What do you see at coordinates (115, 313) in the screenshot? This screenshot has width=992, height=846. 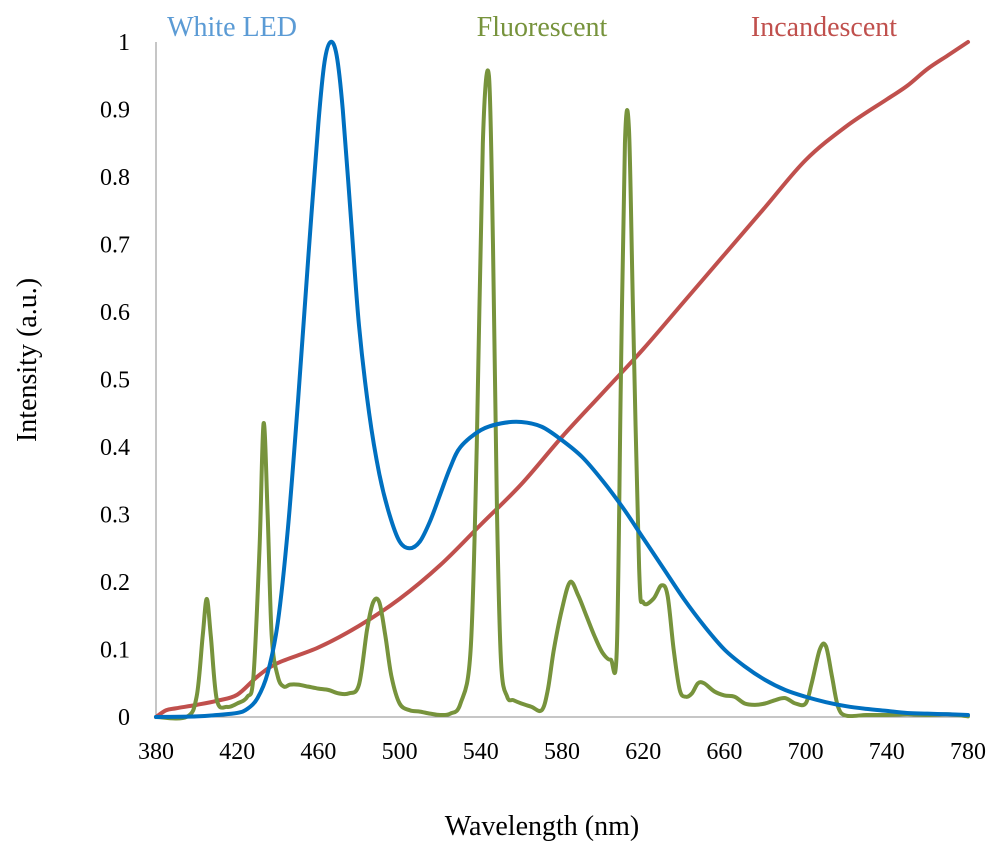 I see `y-tick-label: 0.6` at bounding box center [115, 313].